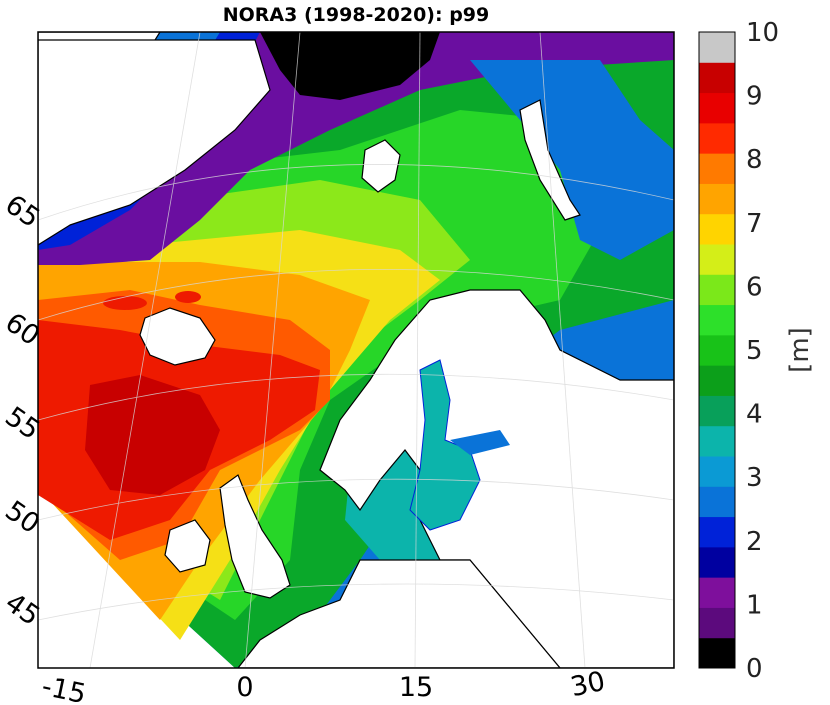 The height and width of the screenshot is (705, 830). Describe the element at coordinates (323, 685) in the screenshot. I see `longitude-labels: -15 0 15 30` at that location.